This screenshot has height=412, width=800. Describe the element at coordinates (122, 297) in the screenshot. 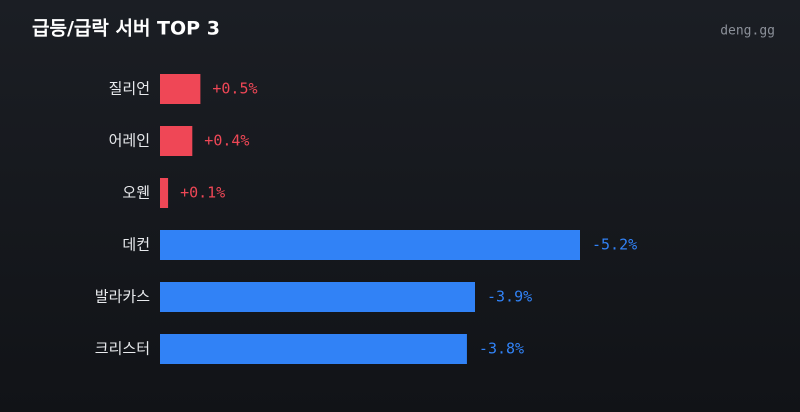

I see `category-label: 발라카스` at that location.